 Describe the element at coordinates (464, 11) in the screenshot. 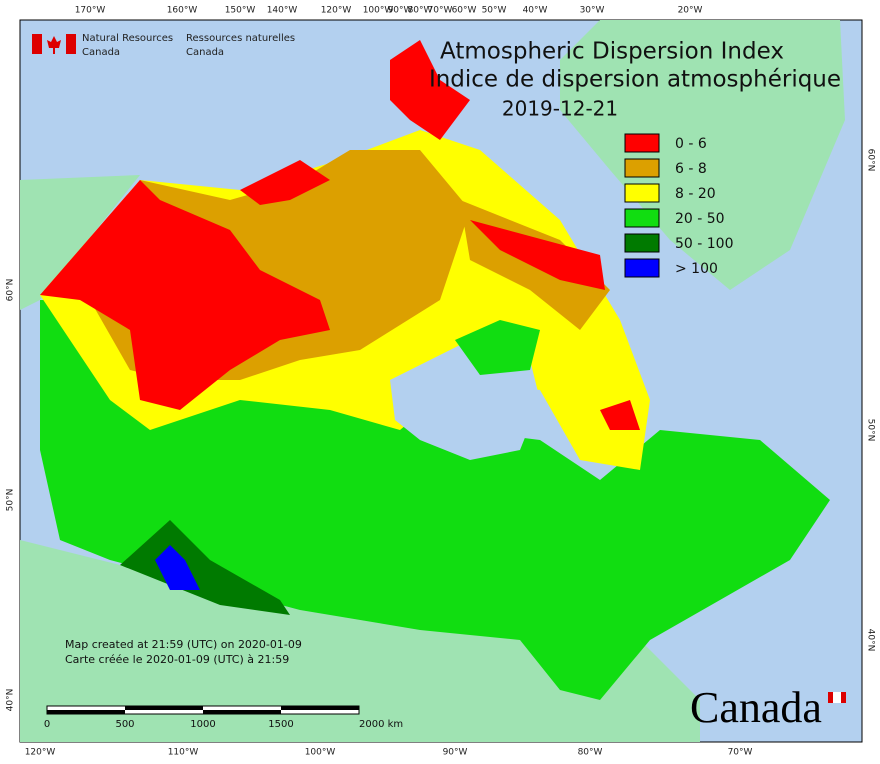

I see `longitude-label: 60°W` at that location.